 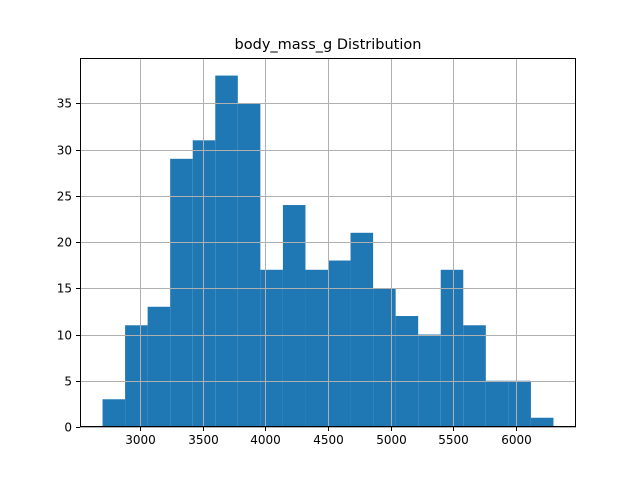 What do you see at coordinates (453, 440) in the screenshot?
I see `x-tick-label: 5500` at bounding box center [453, 440].